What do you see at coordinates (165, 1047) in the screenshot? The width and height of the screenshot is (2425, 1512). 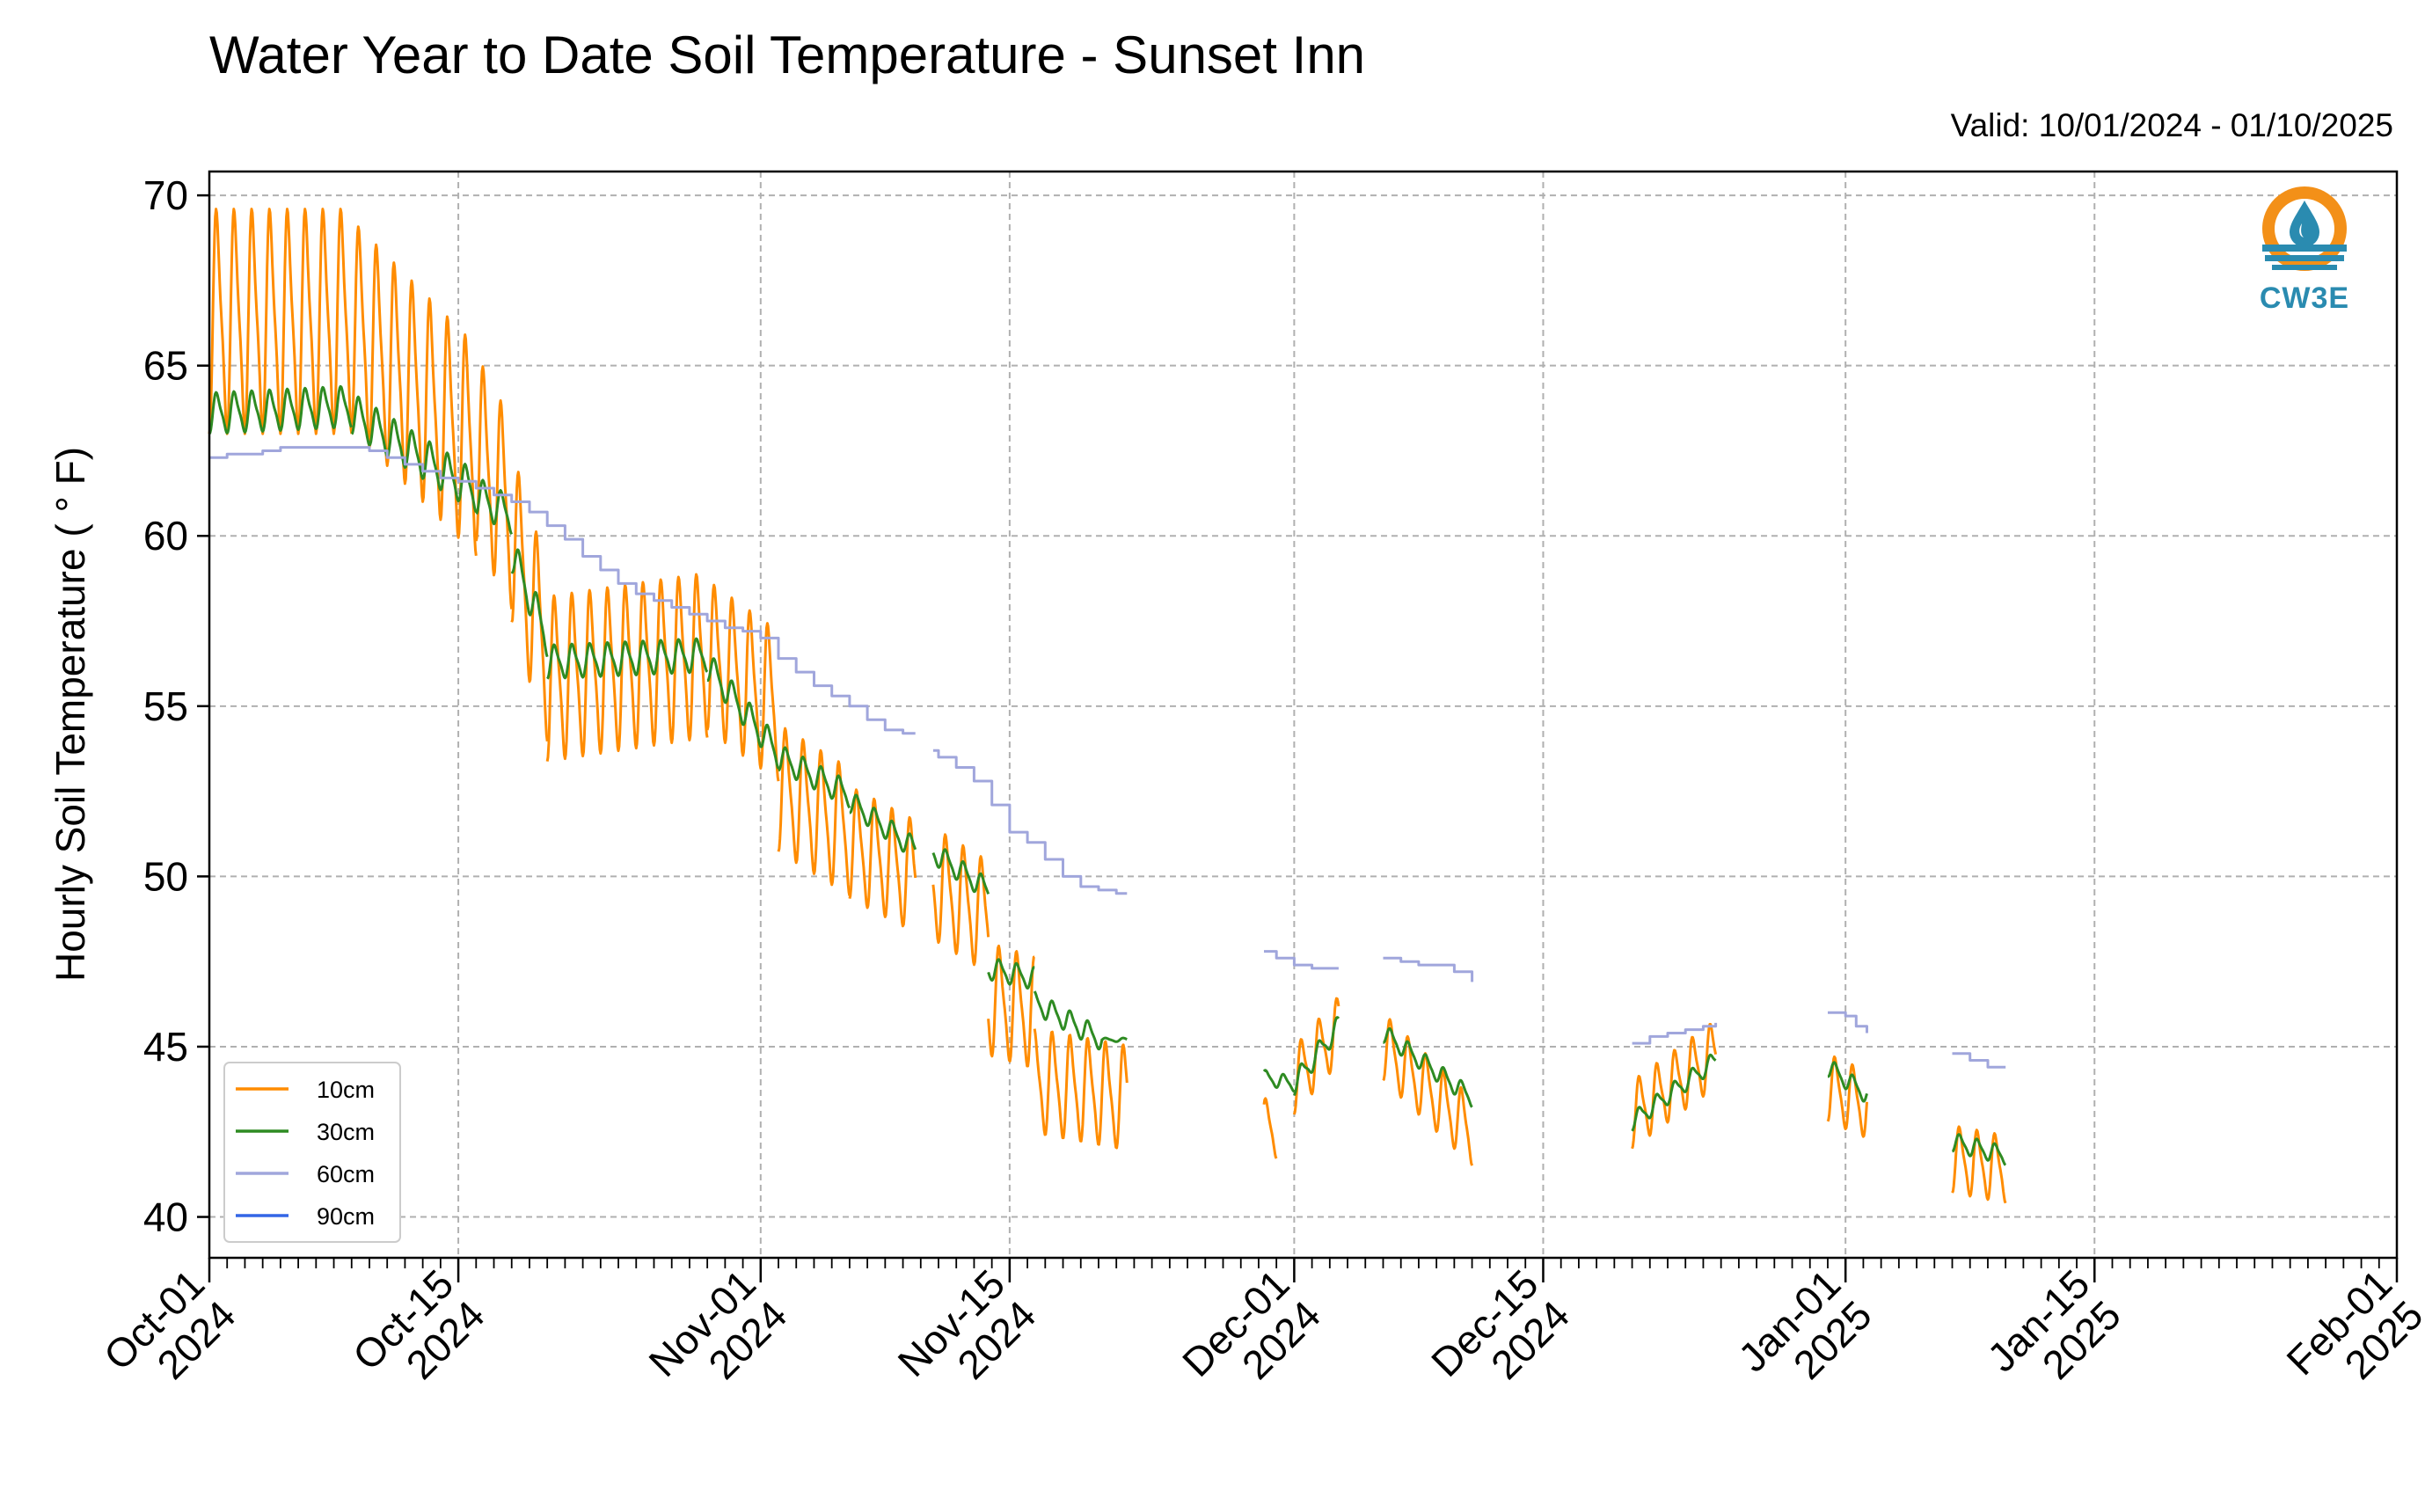 I see `y-tick-label: 45` at bounding box center [165, 1047].